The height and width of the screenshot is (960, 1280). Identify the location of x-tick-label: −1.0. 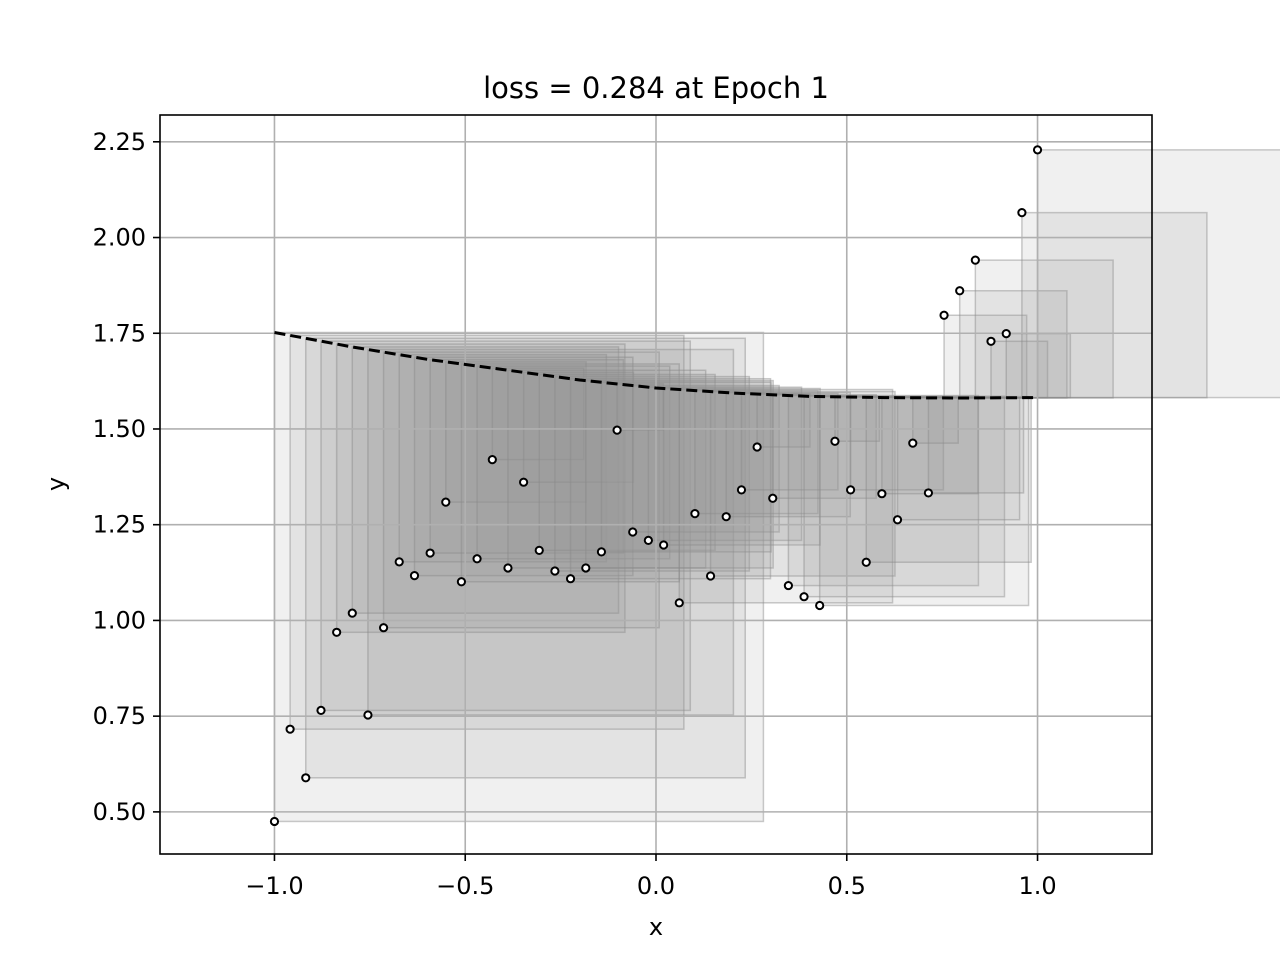
(274, 886).